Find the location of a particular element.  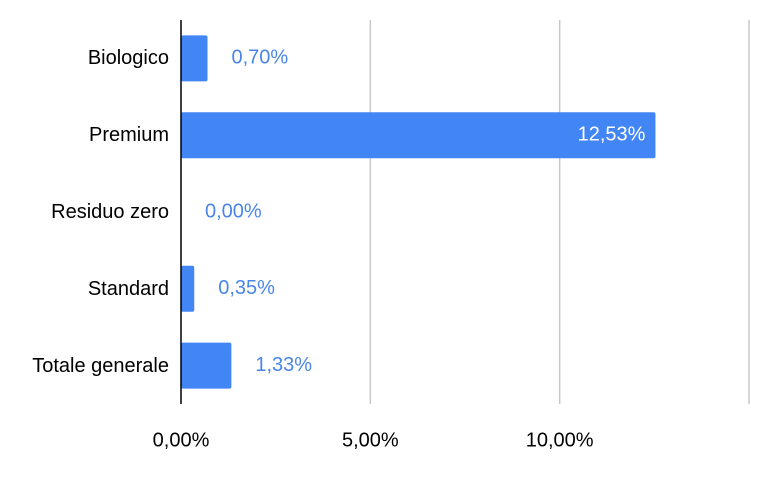

y-tick-label: Standard is located at coordinates (128, 288).